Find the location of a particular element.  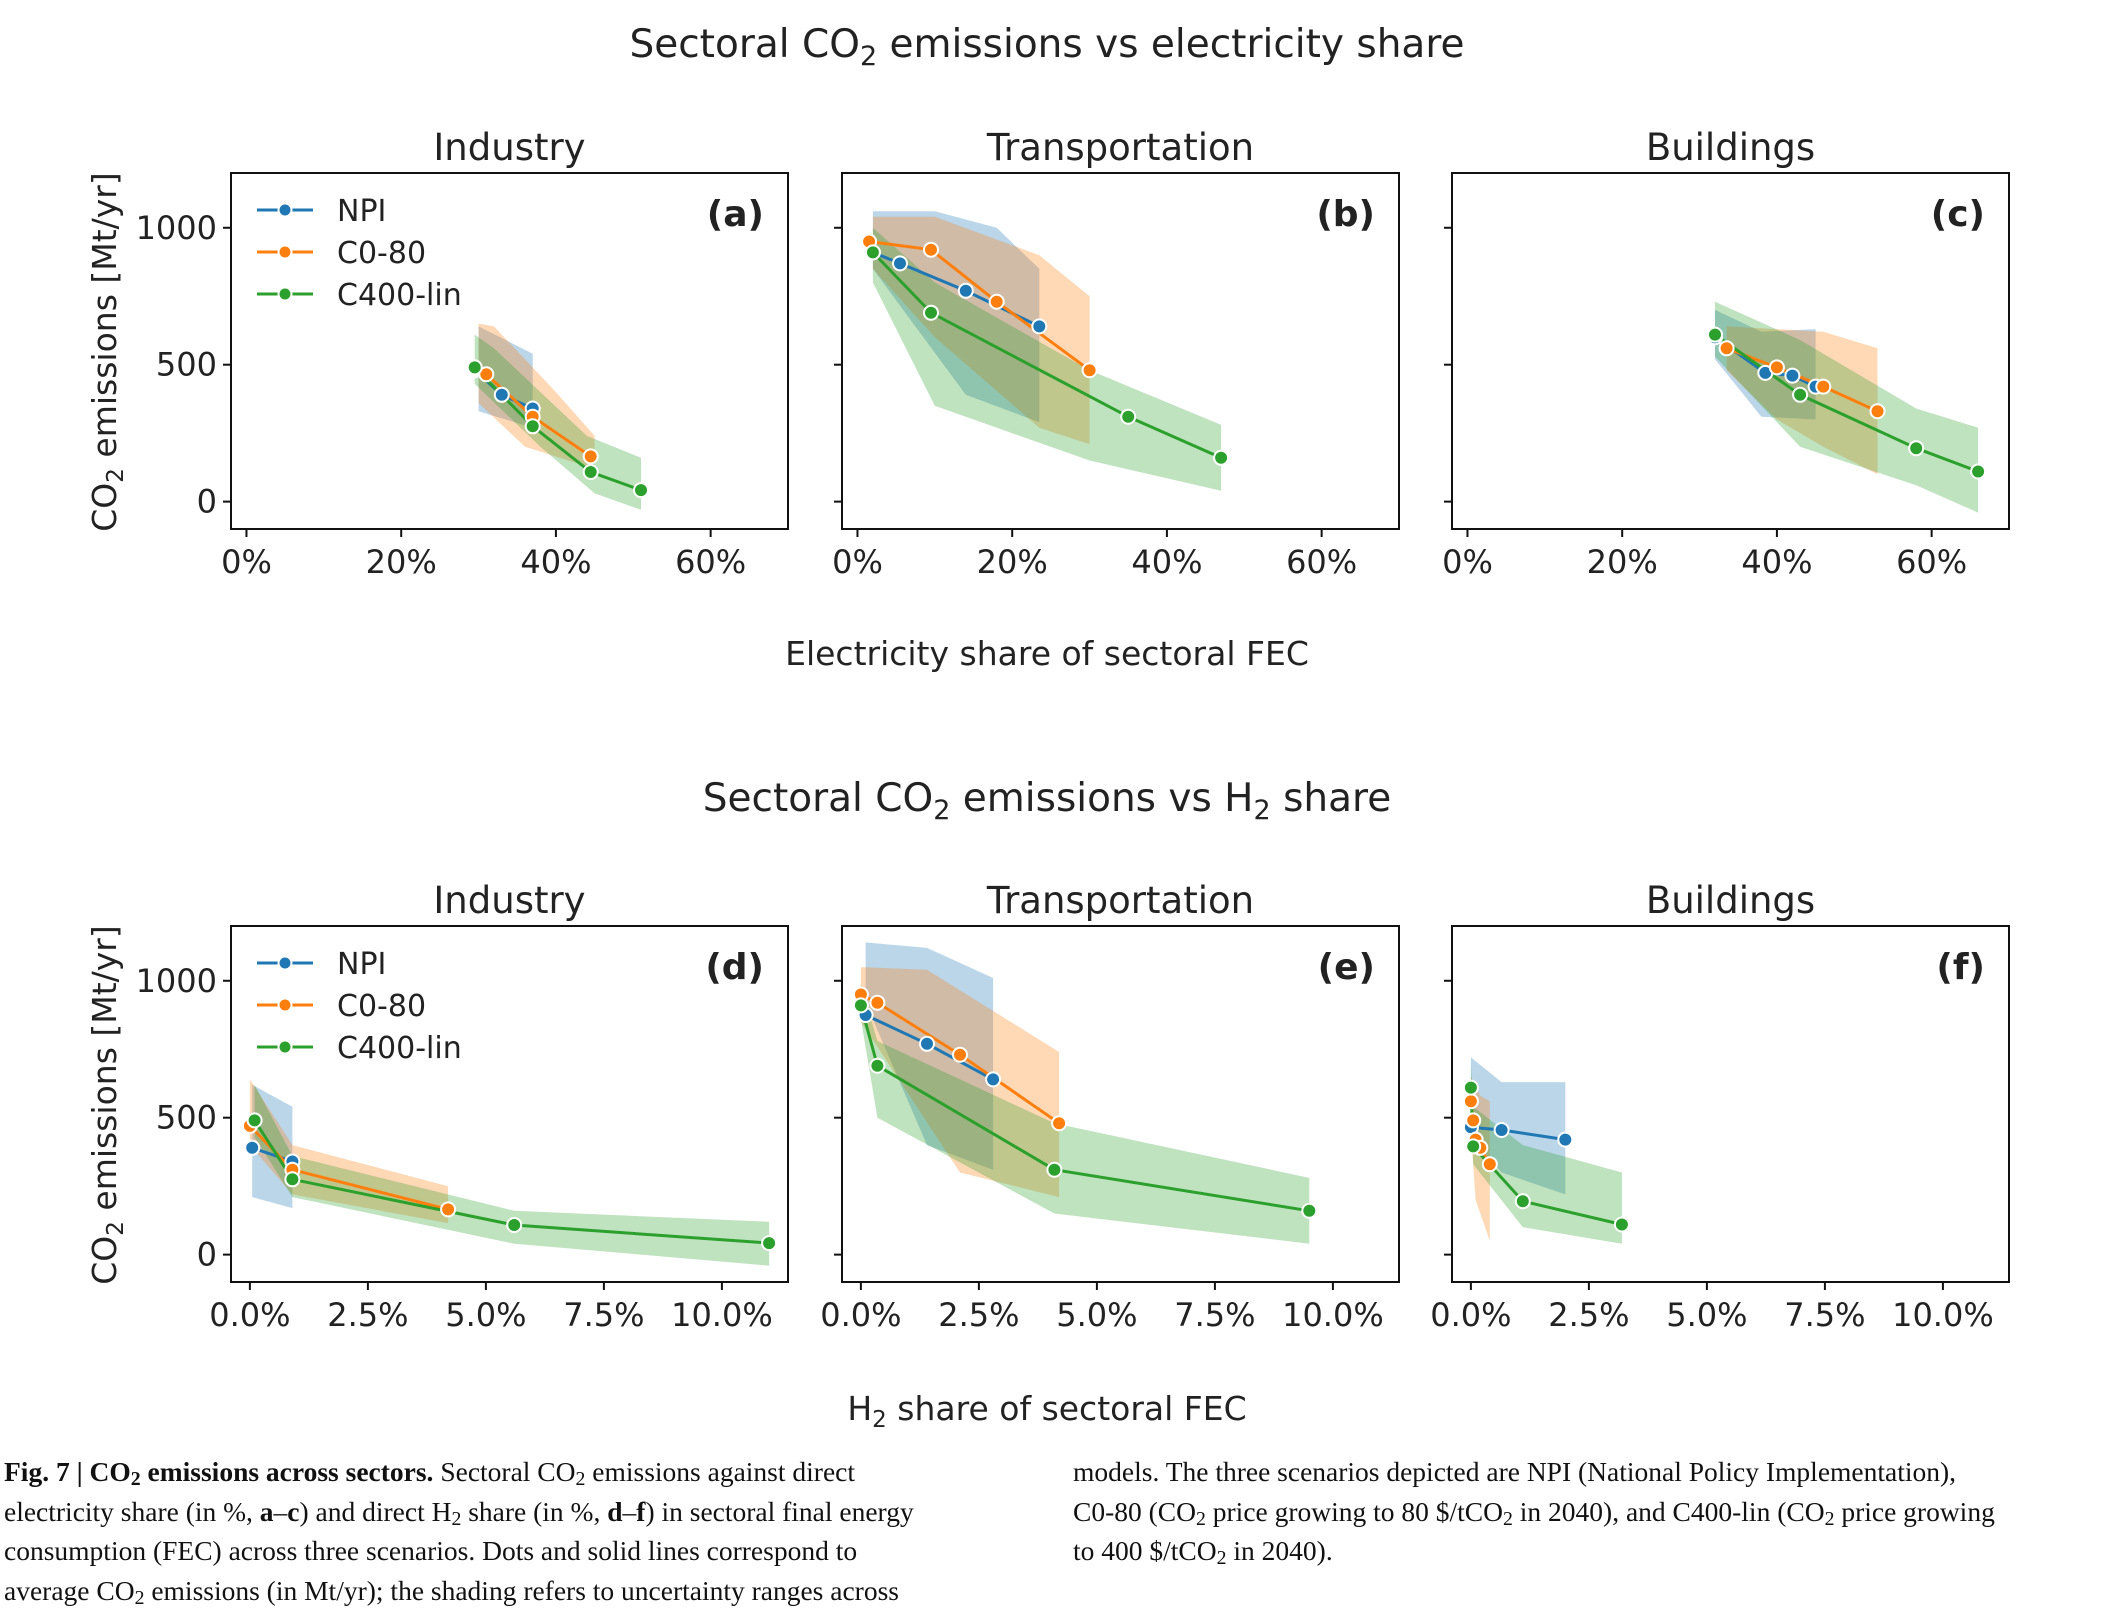

x-tick-label: 0% is located at coordinates (1467, 562).